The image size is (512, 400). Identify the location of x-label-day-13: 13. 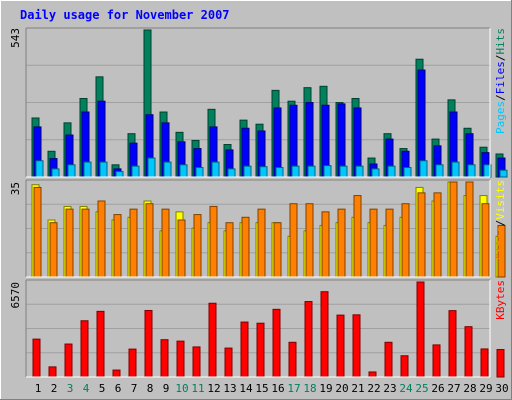
(229, 388).